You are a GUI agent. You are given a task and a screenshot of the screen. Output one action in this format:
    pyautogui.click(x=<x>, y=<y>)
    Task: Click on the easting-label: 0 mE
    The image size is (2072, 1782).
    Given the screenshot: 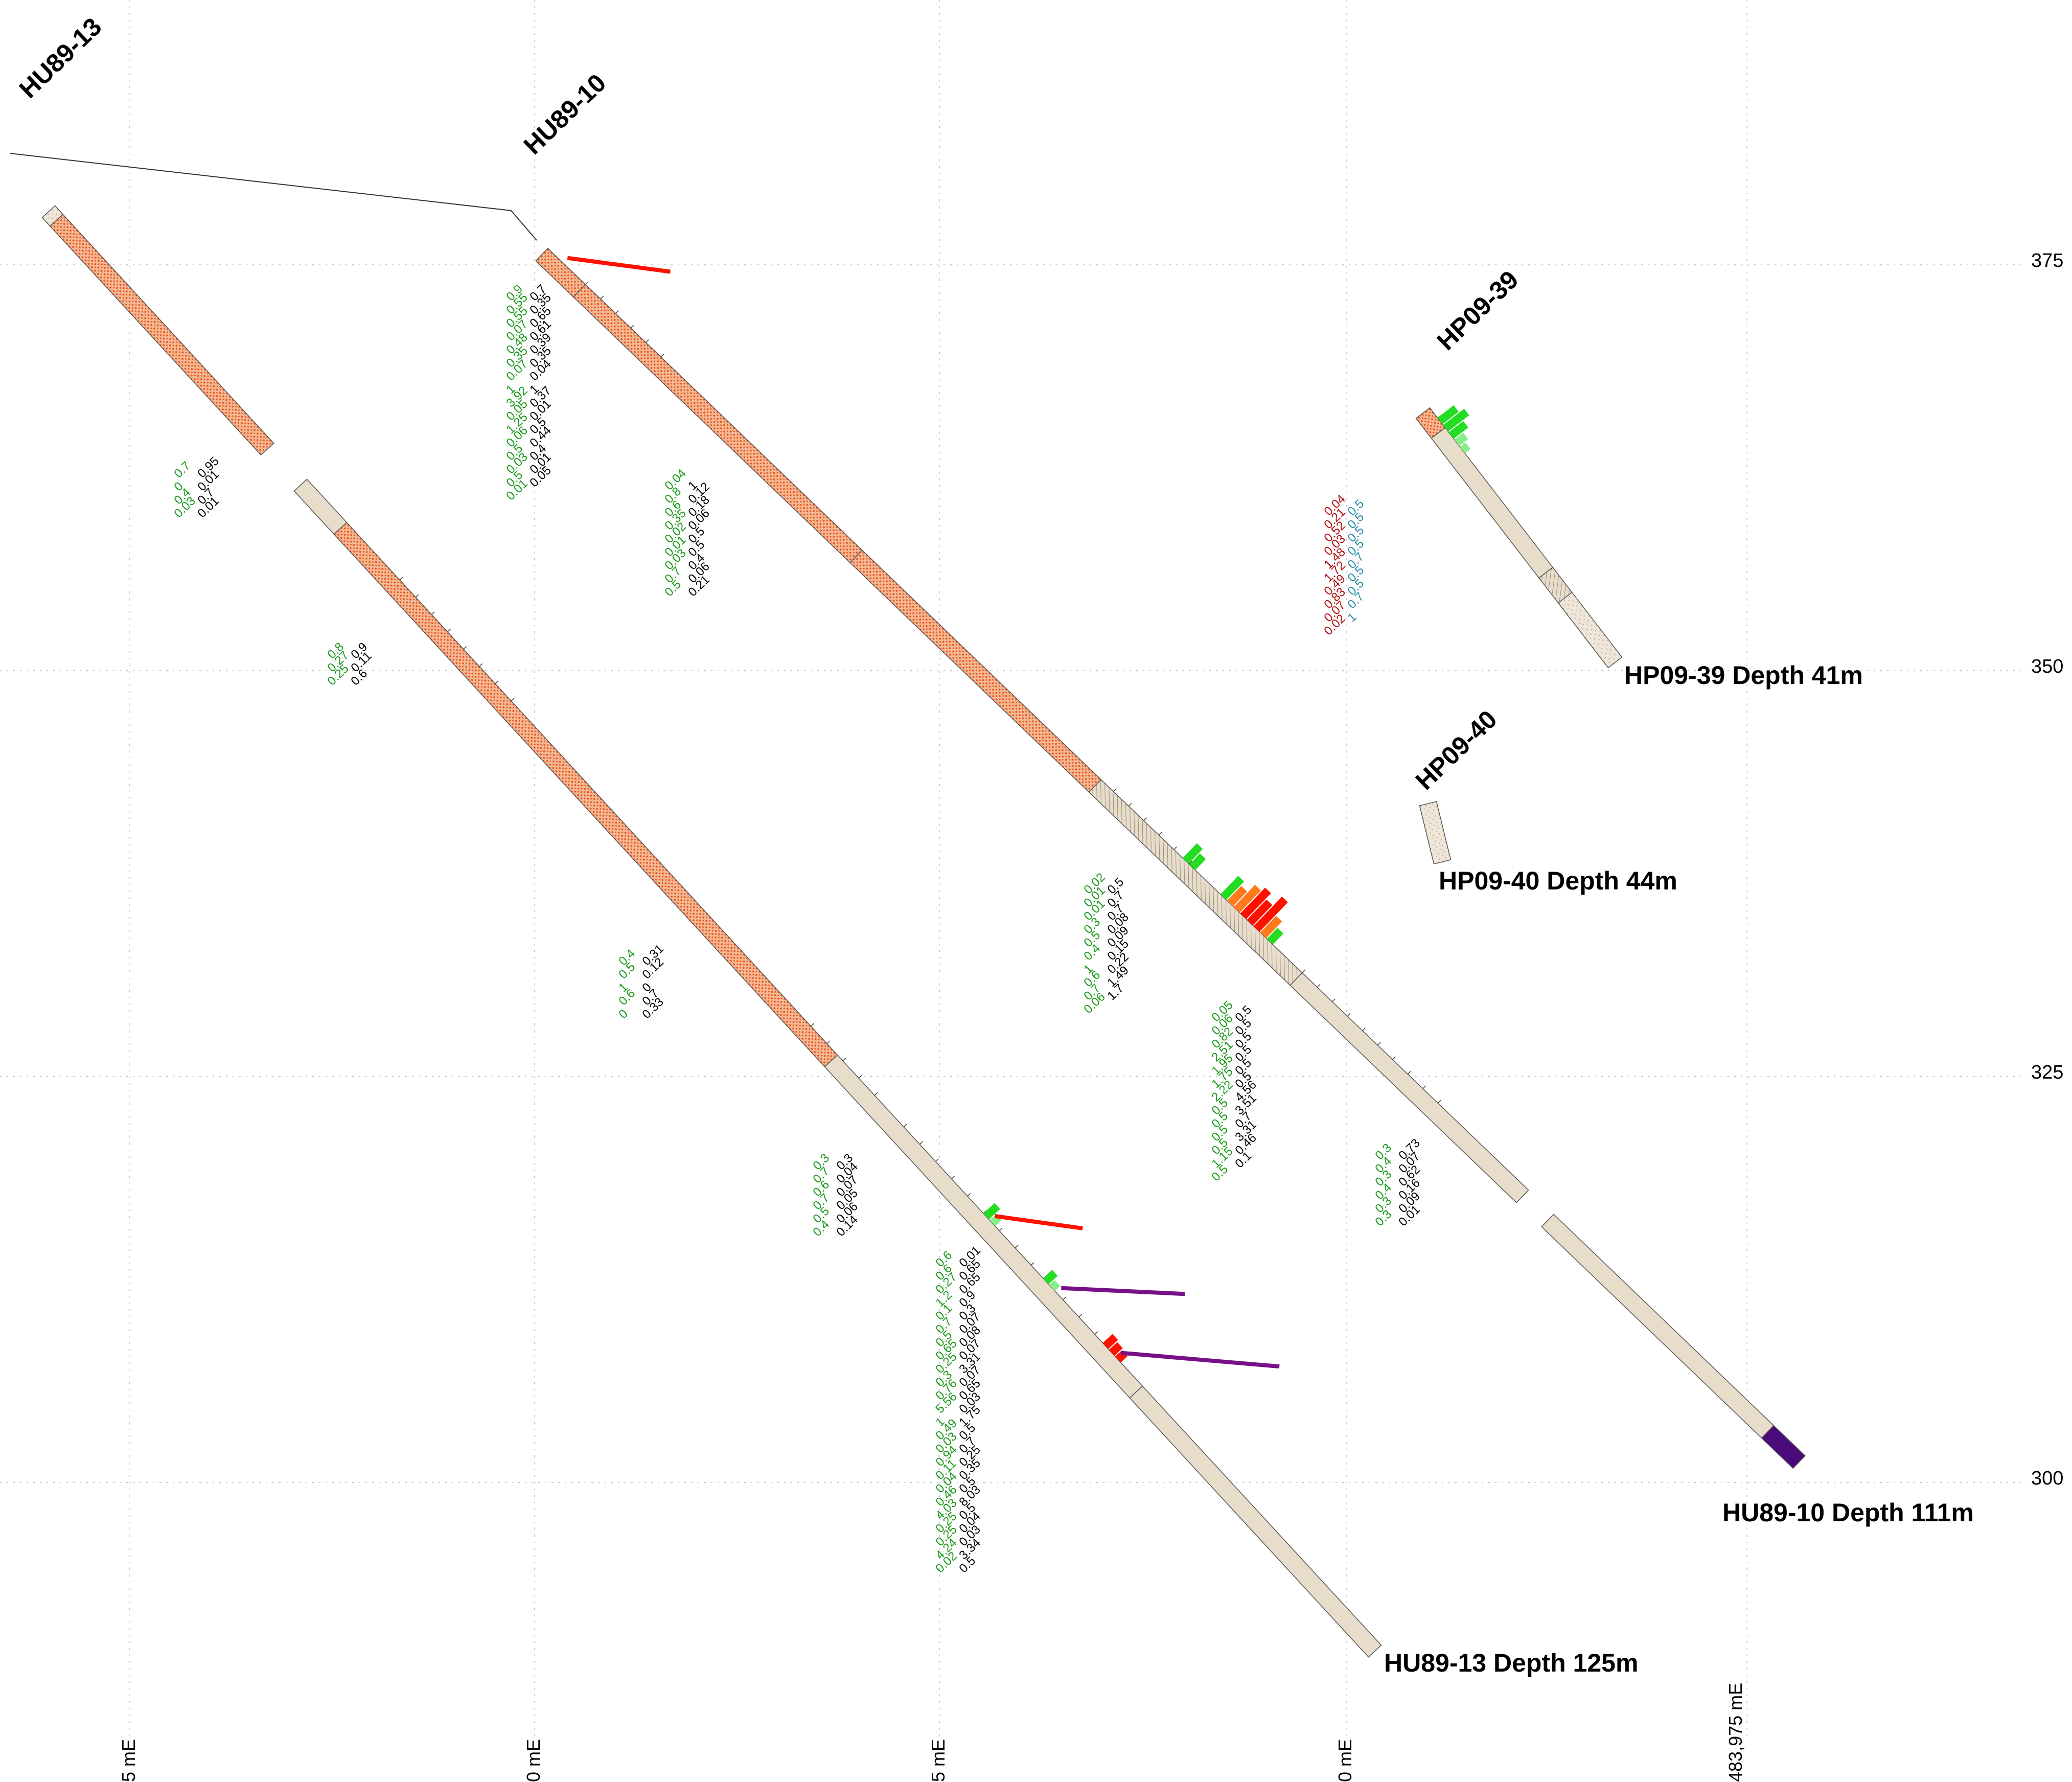 What is the action you would take?
    pyautogui.click(x=1344, y=1760)
    